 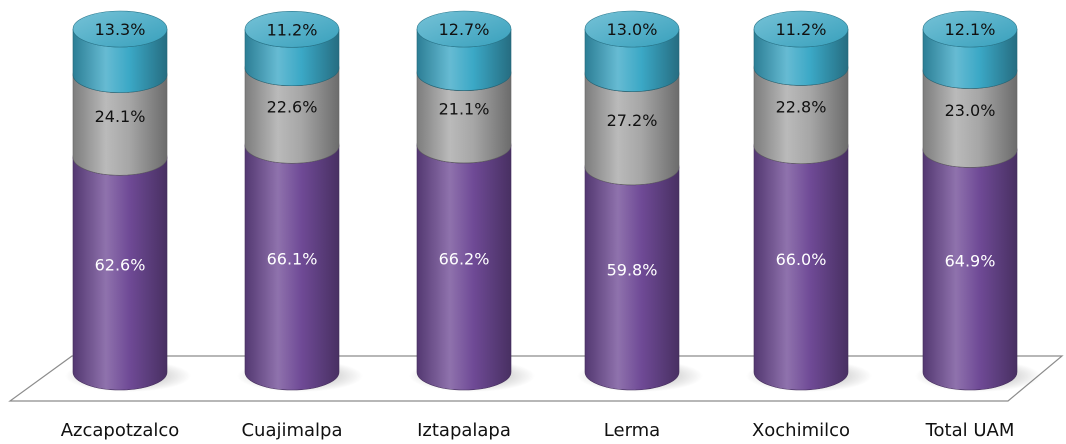 What do you see at coordinates (128, 201) in the screenshot?
I see `bar-stack: 62.6% 24.1% 13.3%` at bounding box center [128, 201].